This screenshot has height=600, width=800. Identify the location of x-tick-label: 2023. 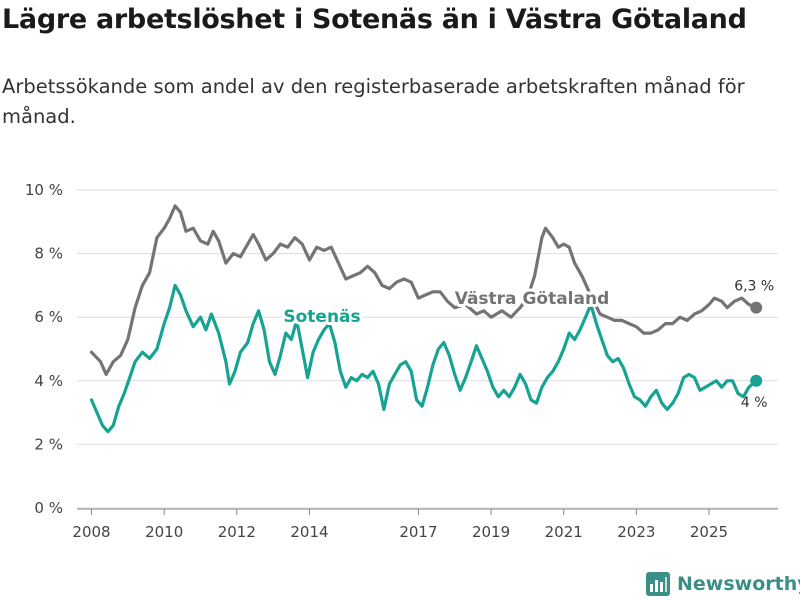
(636, 532).